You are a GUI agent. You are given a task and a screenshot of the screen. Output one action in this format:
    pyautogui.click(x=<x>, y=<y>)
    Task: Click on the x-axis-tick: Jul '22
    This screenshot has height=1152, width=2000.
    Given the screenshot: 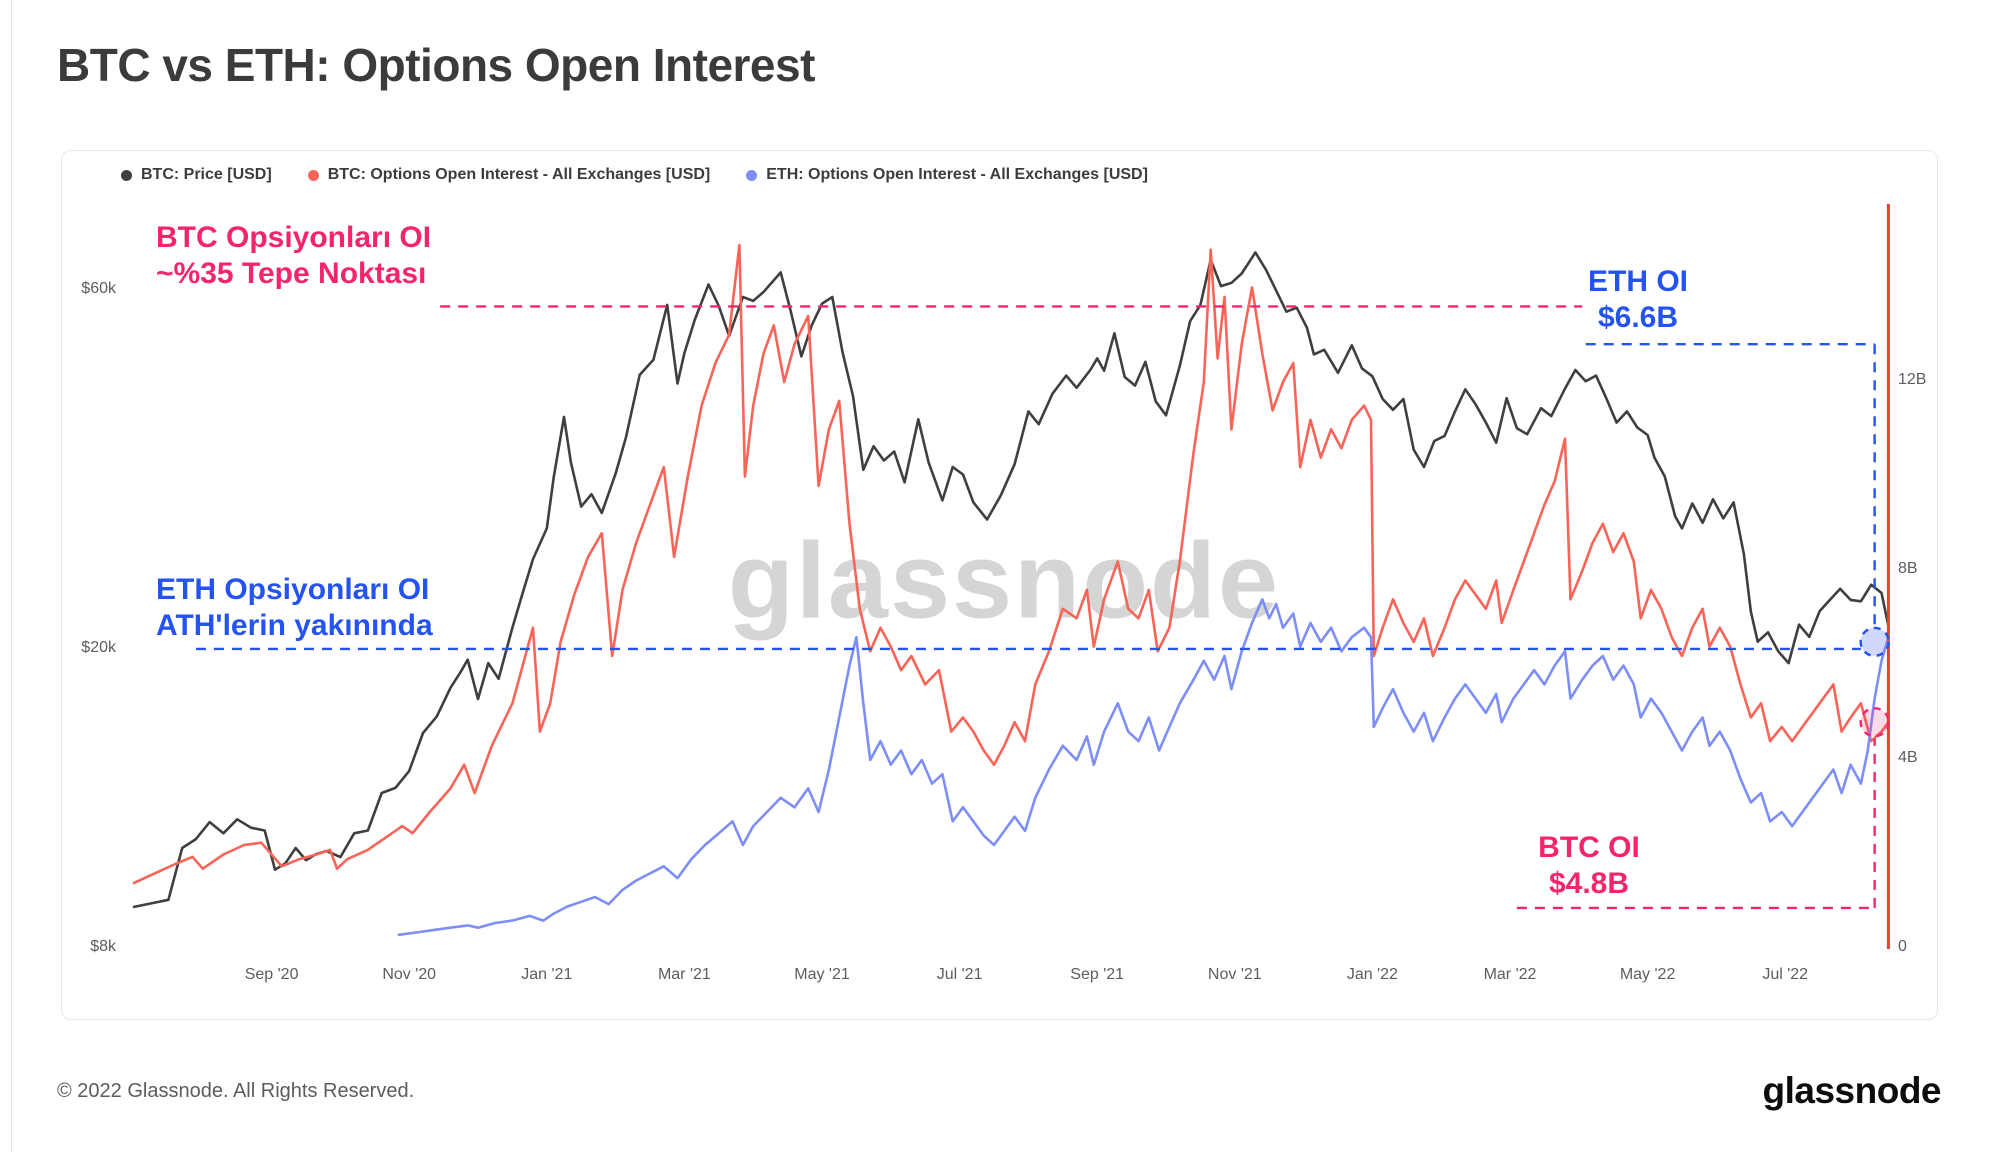 What is the action you would take?
    pyautogui.click(x=1785, y=974)
    